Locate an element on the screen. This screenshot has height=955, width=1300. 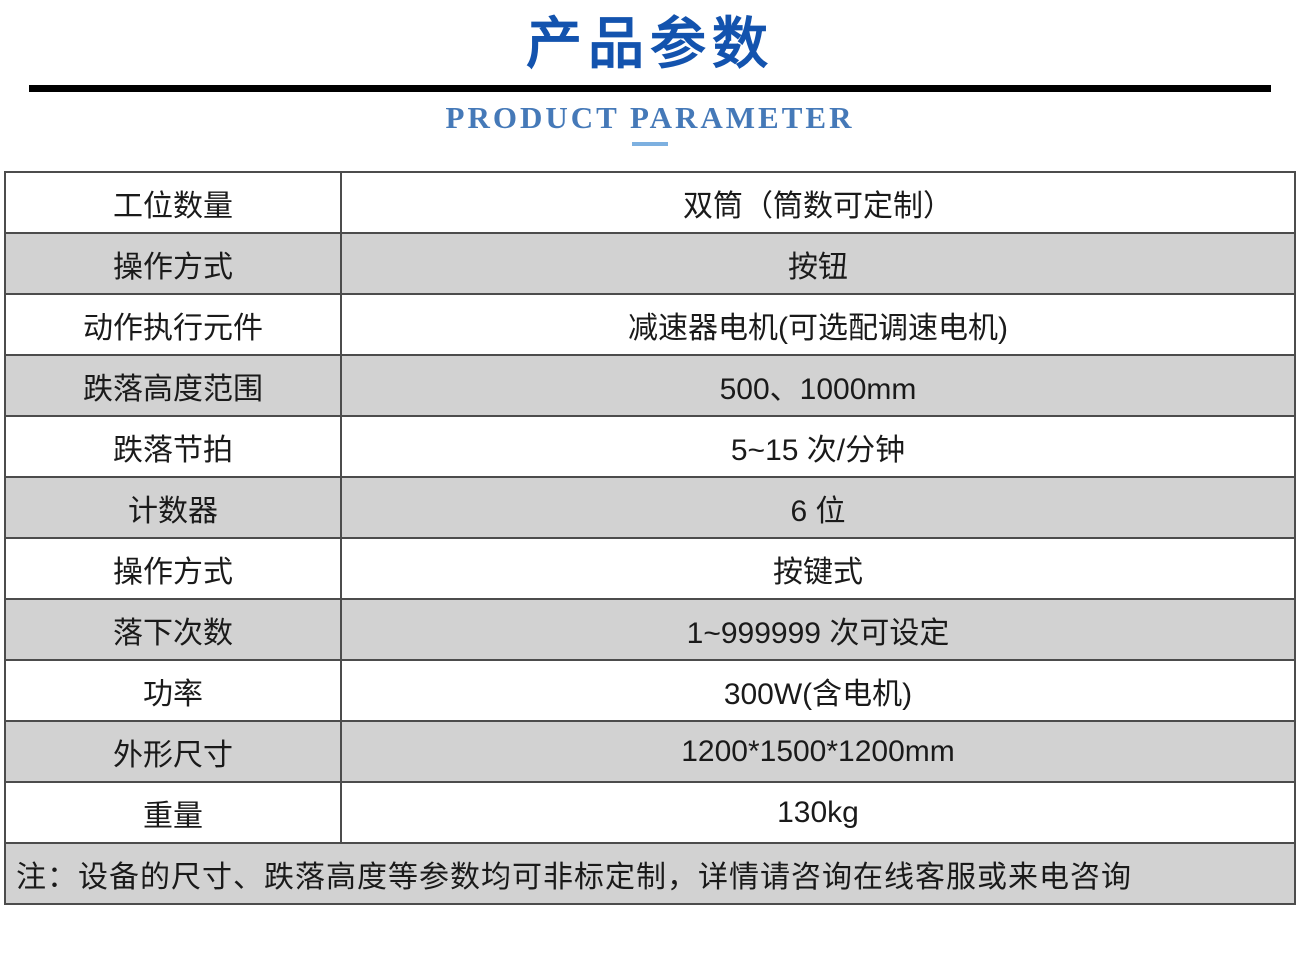
param-label: 跌落高度范围 is located at coordinates (173, 385).